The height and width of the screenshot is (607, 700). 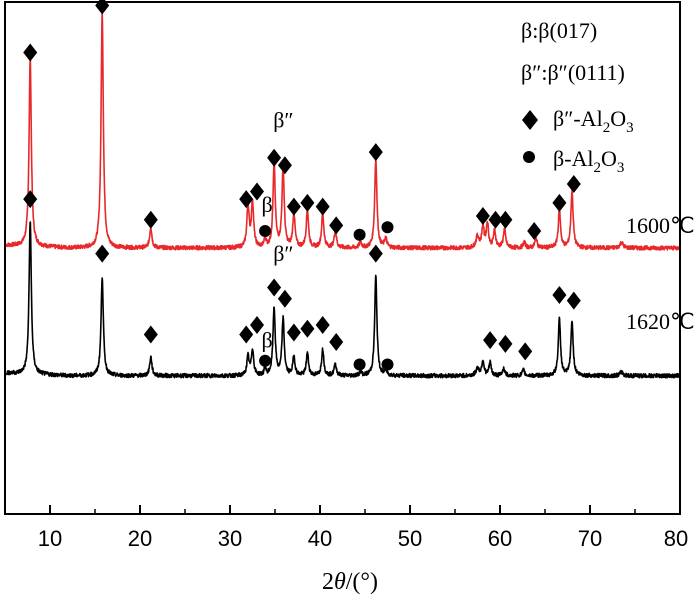 I want to click on x-tick-label: 50, so click(x=410, y=538).